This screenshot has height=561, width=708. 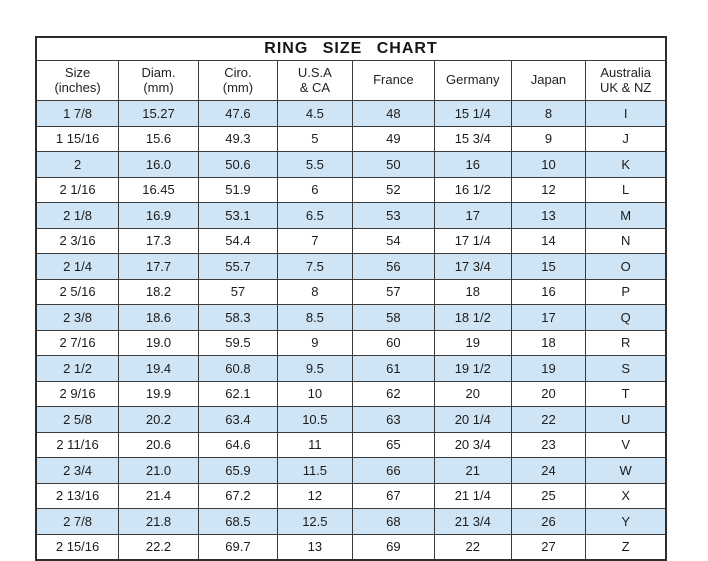 I want to click on cell-size-inches: 2 1/2, so click(x=78, y=368).